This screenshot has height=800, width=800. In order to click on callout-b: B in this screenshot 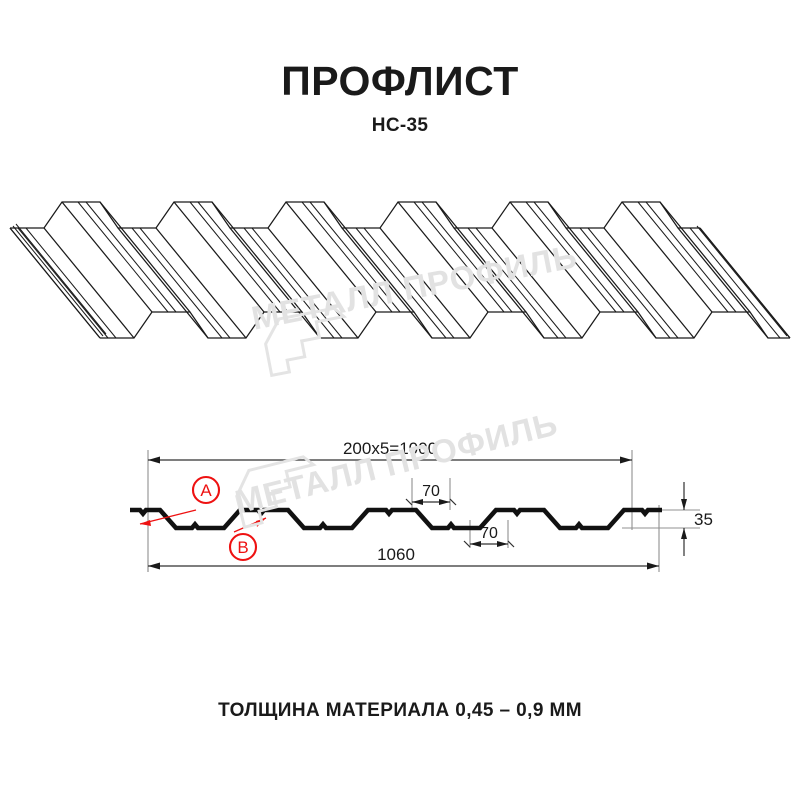, I will do `click(247, 539)`.